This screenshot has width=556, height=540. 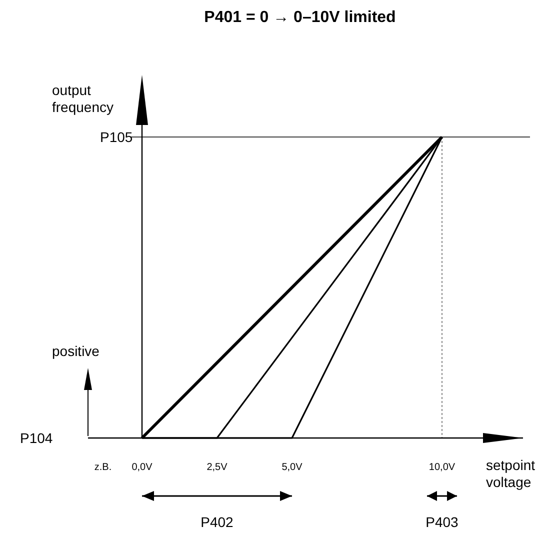 What do you see at coordinates (76, 351) in the screenshot?
I see `annotation: positive` at bounding box center [76, 351].